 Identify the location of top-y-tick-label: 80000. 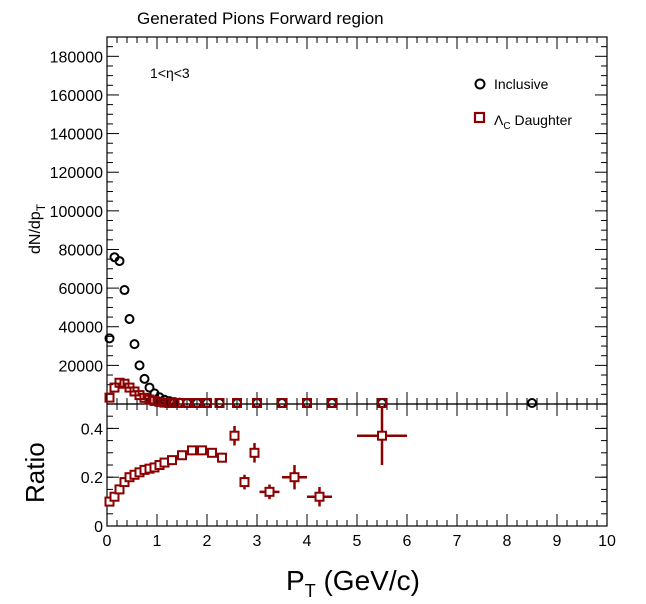
(81, 250).